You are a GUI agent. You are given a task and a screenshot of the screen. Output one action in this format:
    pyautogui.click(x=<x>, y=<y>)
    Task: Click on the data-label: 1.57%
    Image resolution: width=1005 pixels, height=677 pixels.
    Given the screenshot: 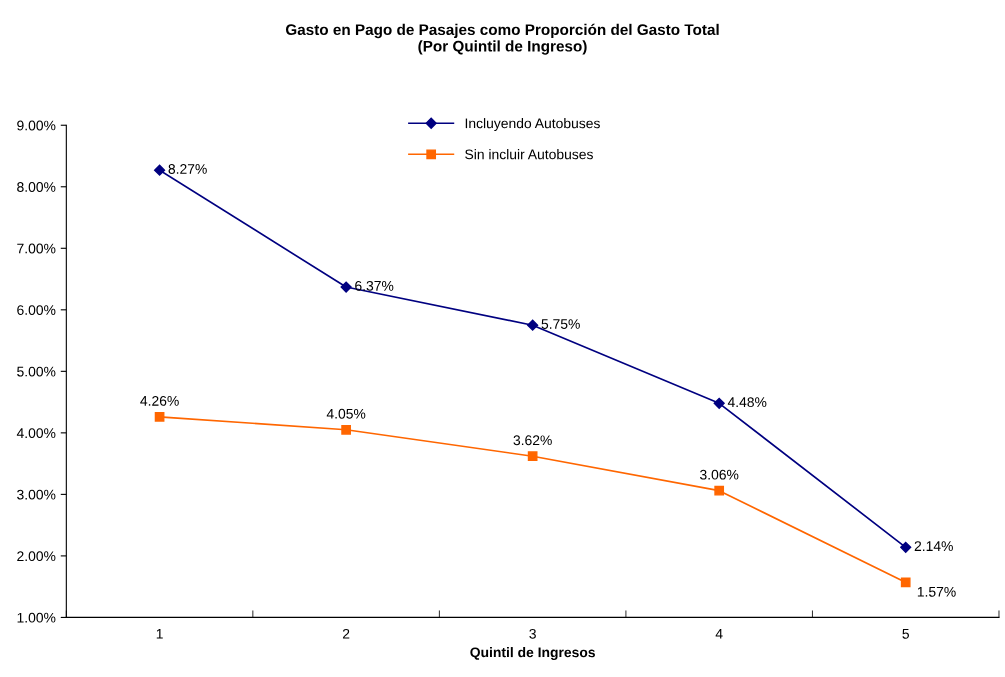 What is the action you would take?
    pyautogui.click(x=936, y=591)
    